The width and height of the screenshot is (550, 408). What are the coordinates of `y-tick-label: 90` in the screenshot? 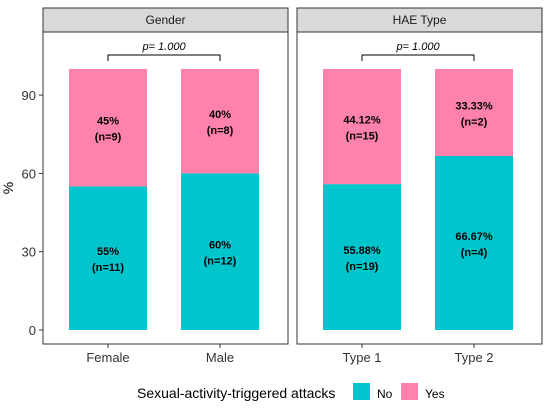 It's located at (29, 95).